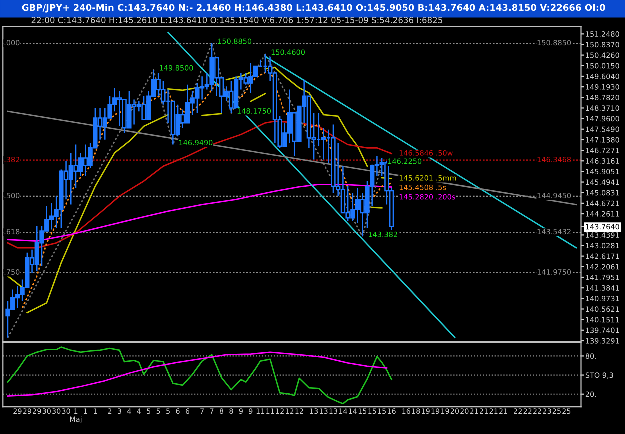 The image size is (625, 434). I want to click on chart-title: GBP/JPY+ 240-Min C:143.7640 N:- 2.1460 H:146.4380 L:143.6410 O:145.9050 B:143.7640 A:143.8150 V:22666 OI:0, so click(314, 8).